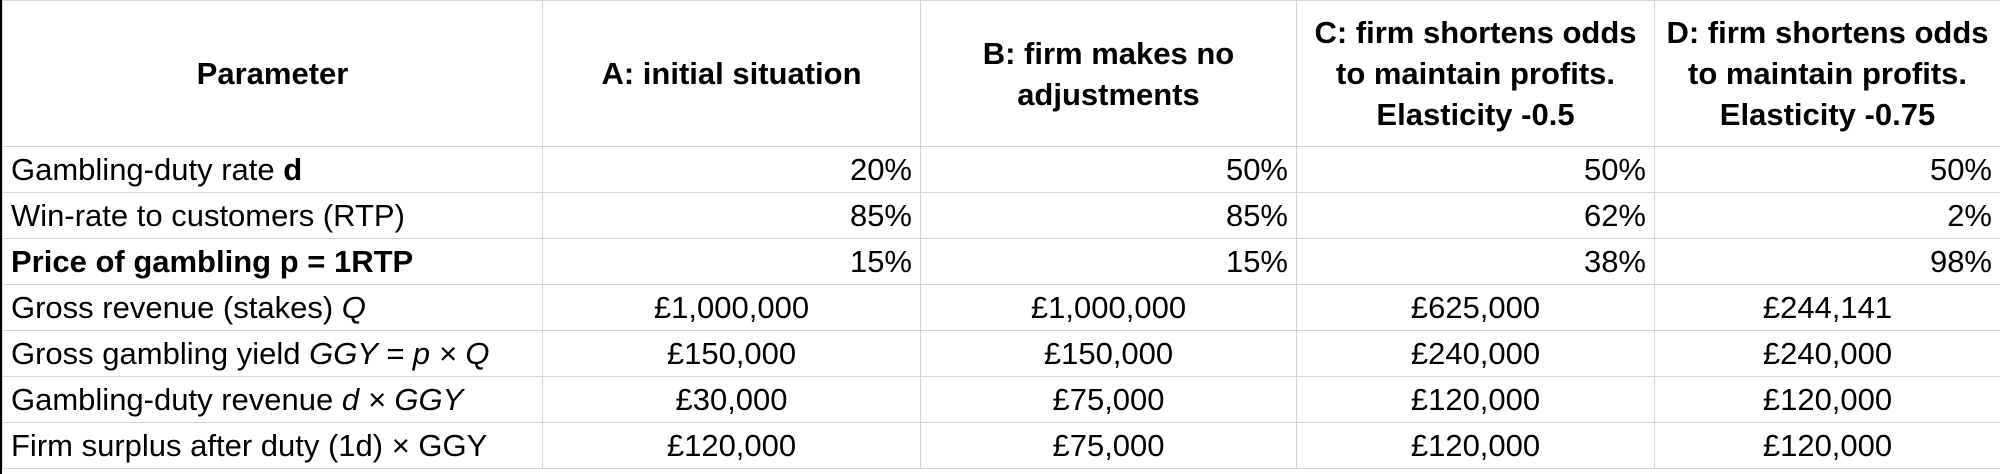  Describe the element at coordinates (1475, 307) in the screenshot. I see `cell-c: £625,000` at that location.